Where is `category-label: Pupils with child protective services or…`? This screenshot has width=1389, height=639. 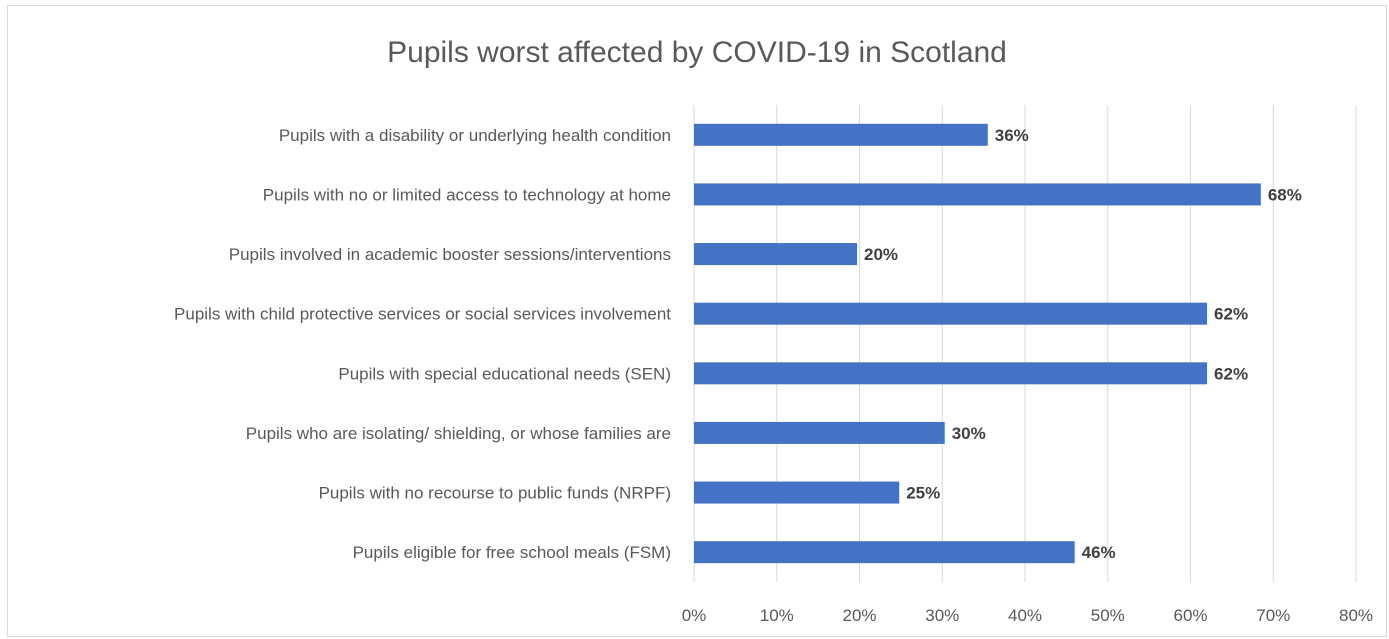 category-label: Pupils with child protective services or… is located at coordinates (422, 314).